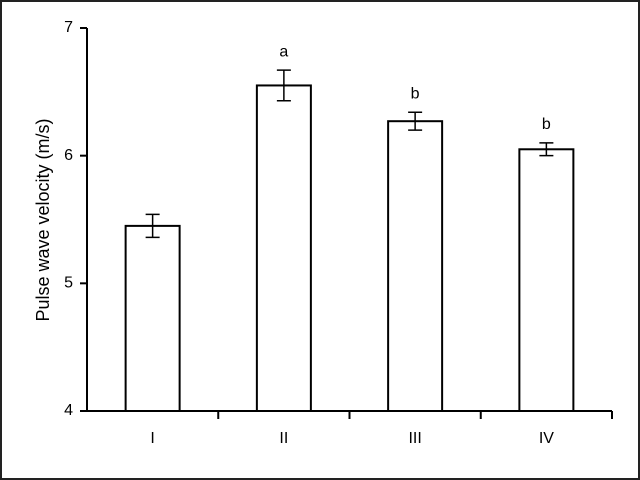 This screenshot has width=640, height=480. Describe the element at coordinates (546, 438) in the screenshot. I see `x-tick-label: IV` at that location.